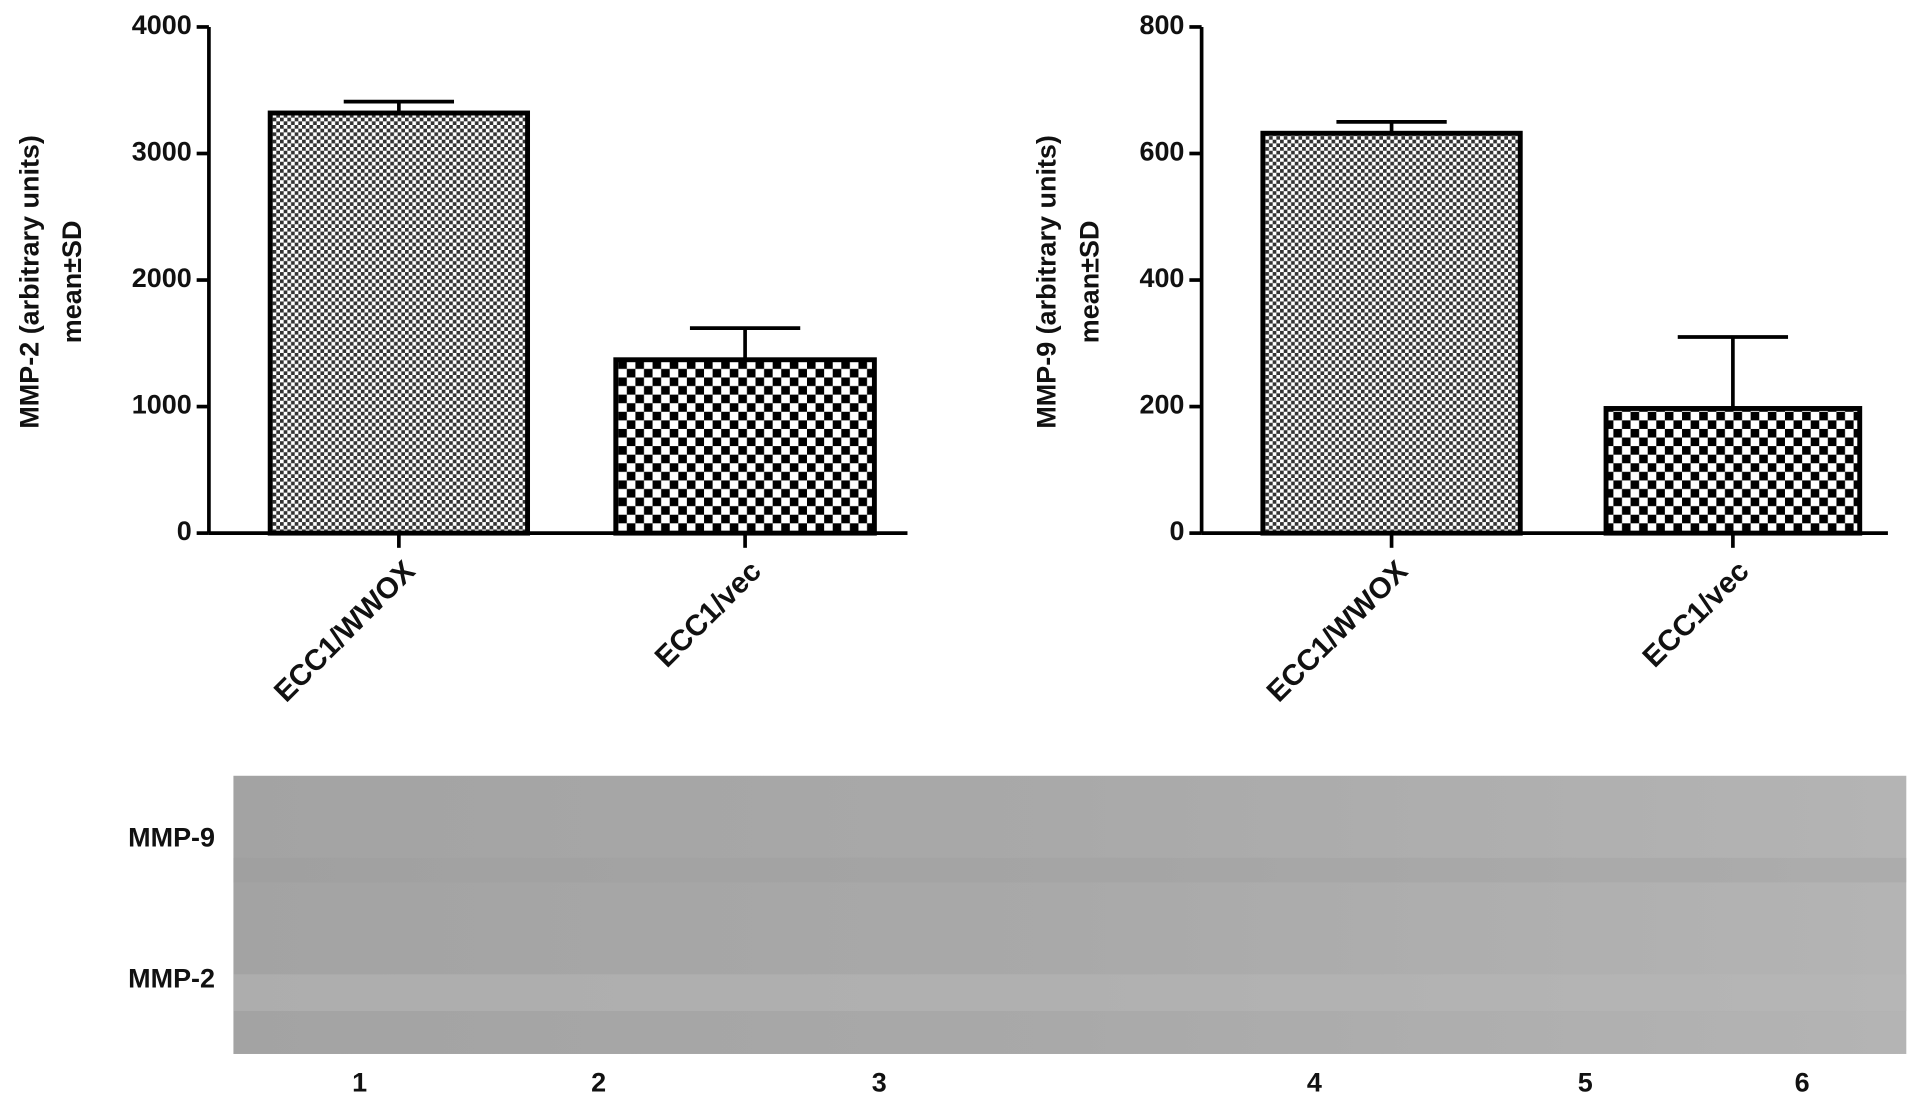  I want to click on y-axis-label: MMP-9 (arbitrary units), so click(1047, 282).